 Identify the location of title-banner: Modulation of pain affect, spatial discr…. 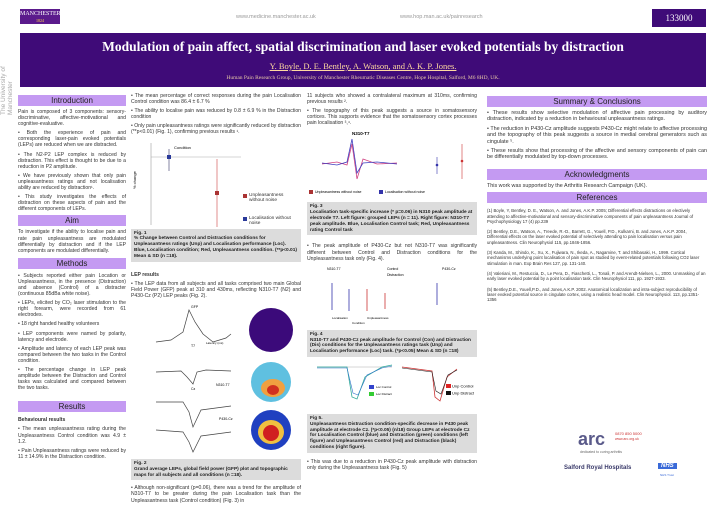
(363, 60).